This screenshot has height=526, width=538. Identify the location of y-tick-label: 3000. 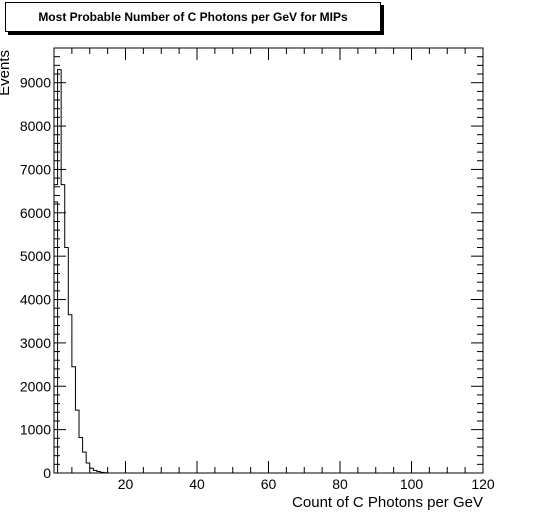
(35, 343).